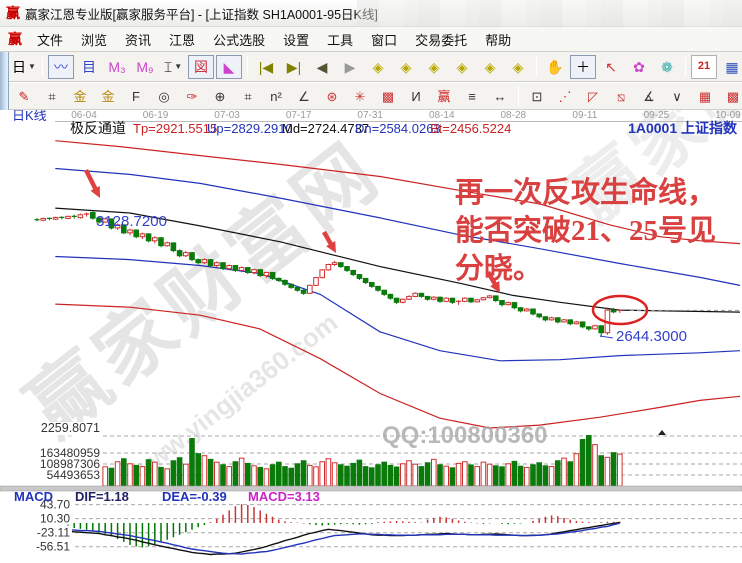 The height and width of the screenshot is (563, 742). I want to click on svg-text: 08-28, so click(514, 115).